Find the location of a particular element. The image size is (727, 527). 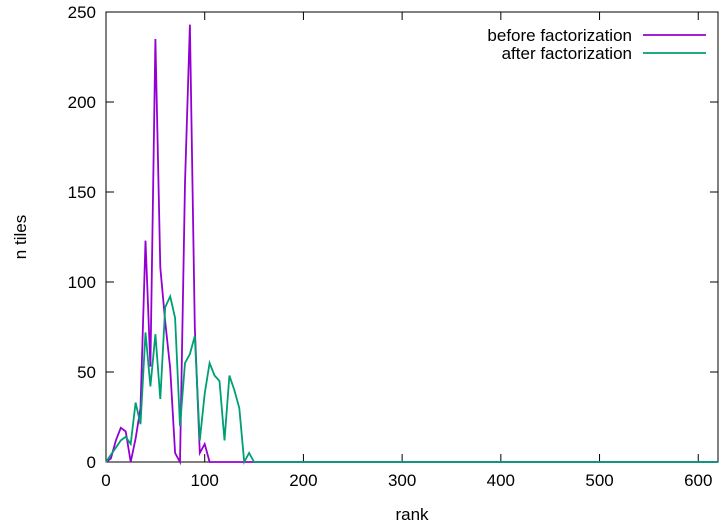

x-tick-label: 500 is located at coordinates (599, 480).